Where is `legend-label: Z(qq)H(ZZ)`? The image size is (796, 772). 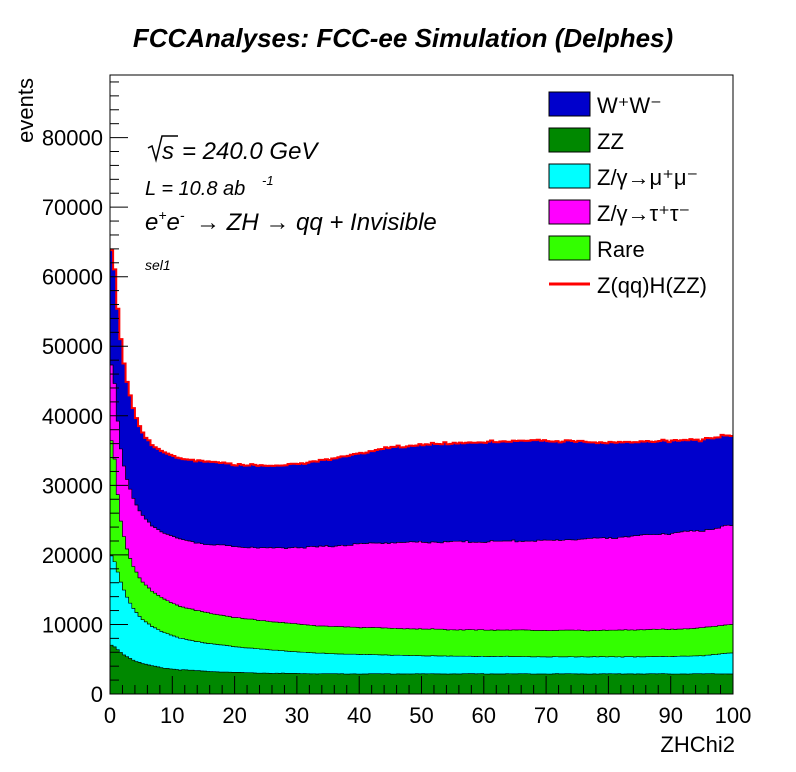
legend-label: Z(qq)H(ZZ) is located at coordinates (652, 285).